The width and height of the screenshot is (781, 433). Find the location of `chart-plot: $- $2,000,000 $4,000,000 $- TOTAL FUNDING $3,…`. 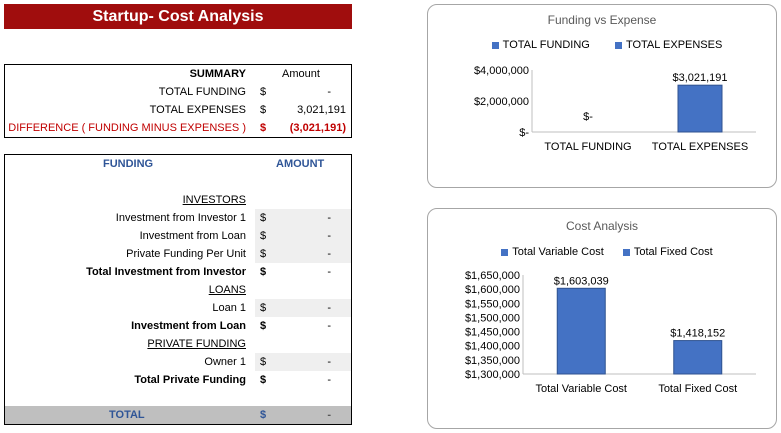

chart-plot: $- $2,000,000 $4,000,000 $- TOTAL FUNDING $3,… is located at coordinates (615, 109).